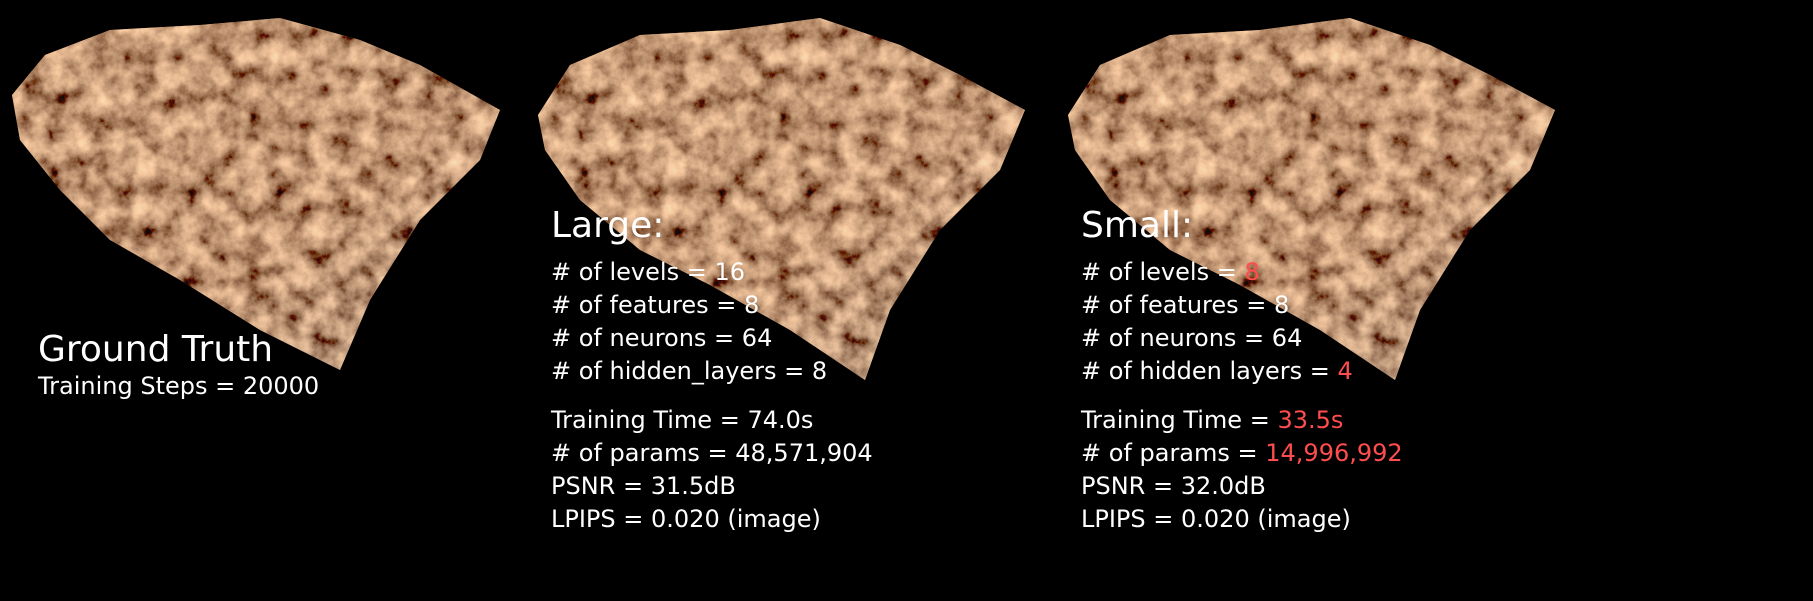 The height and width of the screenshot is (601, 1813). I want to click on panel-heading: Small:, so click(1137, 225).